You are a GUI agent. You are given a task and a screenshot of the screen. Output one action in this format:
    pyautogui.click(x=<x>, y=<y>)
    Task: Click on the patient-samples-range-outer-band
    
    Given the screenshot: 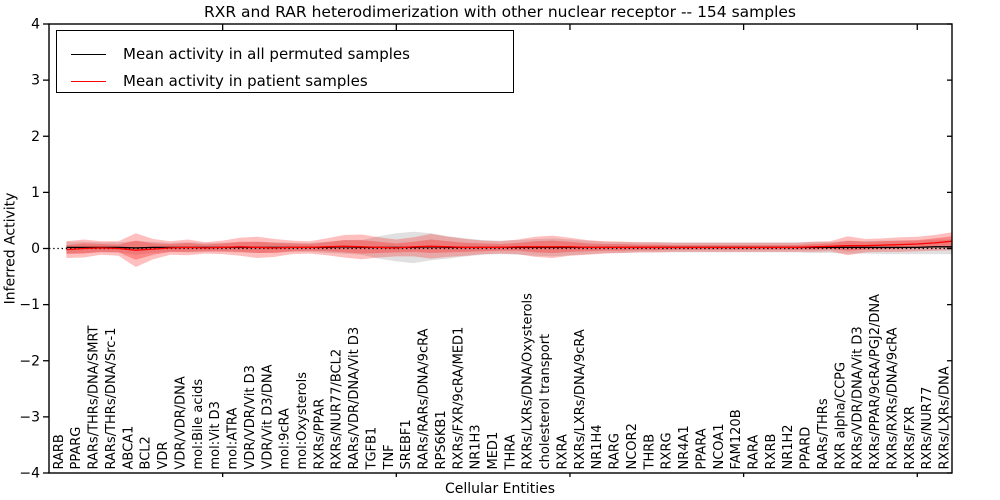 What is the action you would take?
    pyautogui.click(x=509, y=249)
    